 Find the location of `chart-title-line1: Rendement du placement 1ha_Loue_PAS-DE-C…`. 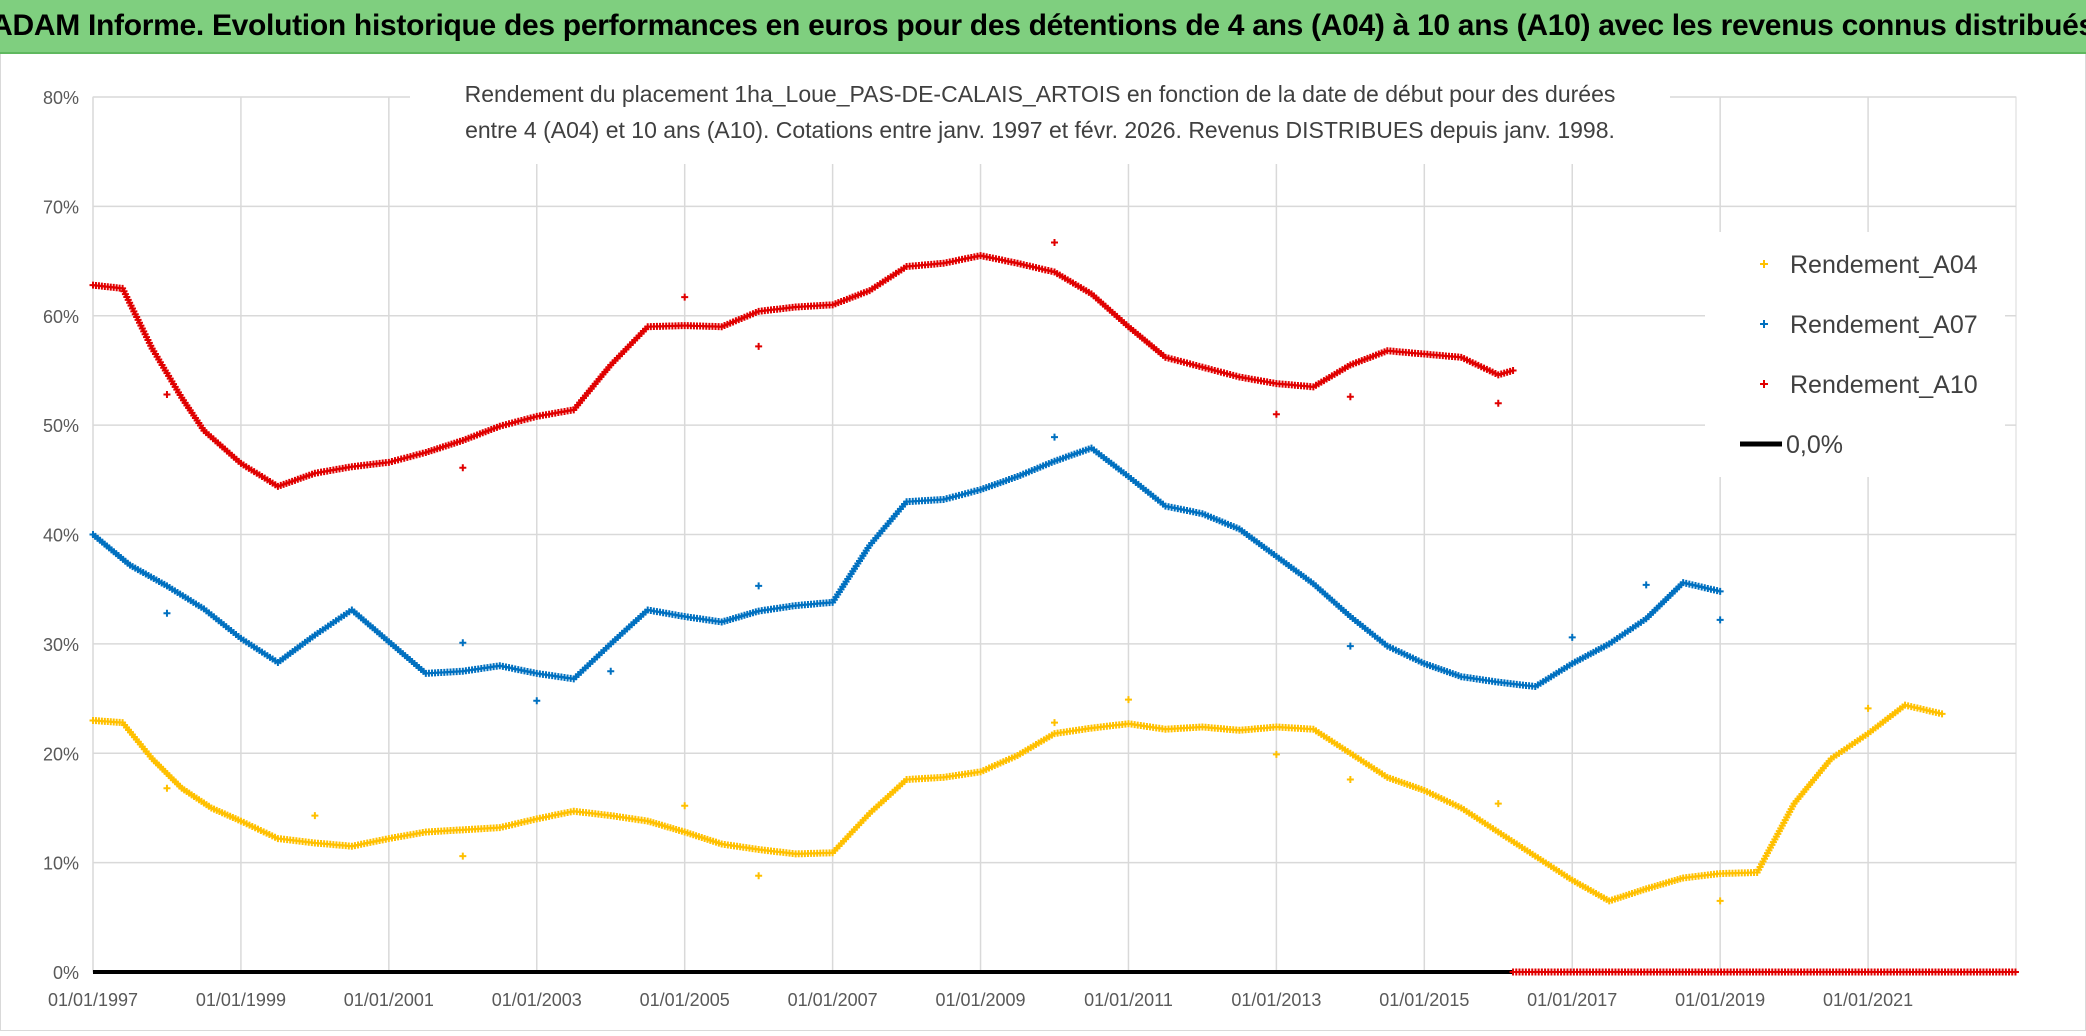

chart-title-line1: Rendement du placement 1ha_Loue_PAS-DE-C… is located at coordinates (1040, 94).